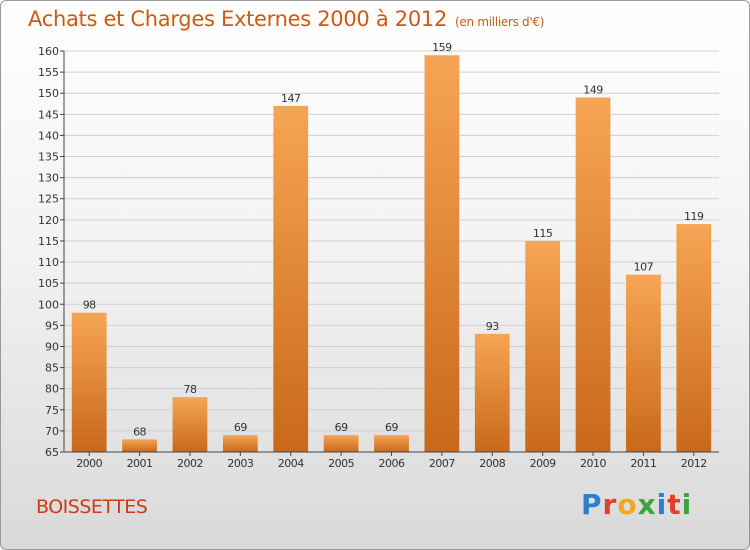 The width and height of the screenshot is (750, 550). Describe the element at coordinates (52, 368) in the screenshot. I see `y-tick-label: 85` at that location.